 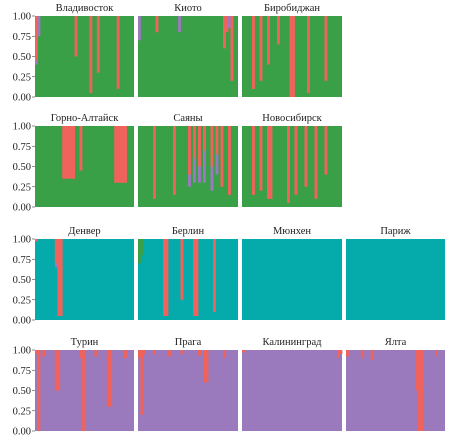 What do you see at coordinates (395, 231) in the screenshot?
I see `panel-title: Париж` at bounding box center [395, 231].